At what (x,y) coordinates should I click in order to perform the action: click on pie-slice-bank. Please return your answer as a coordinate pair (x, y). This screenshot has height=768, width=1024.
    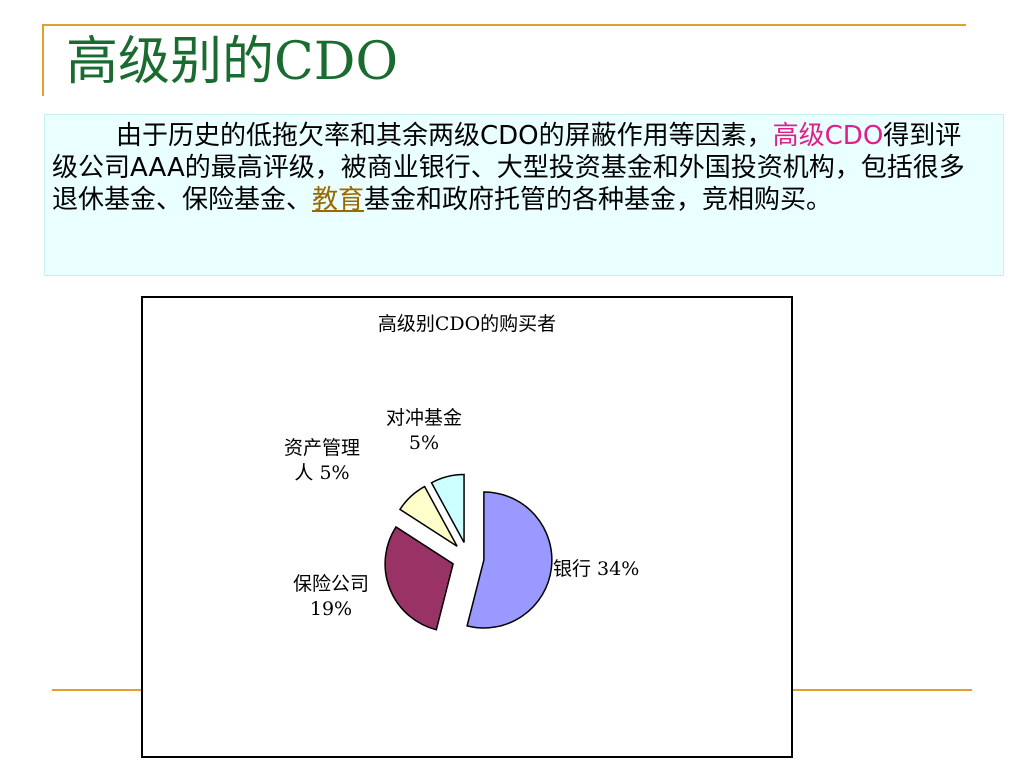
    Looking at the image, I should click on (509, 560).